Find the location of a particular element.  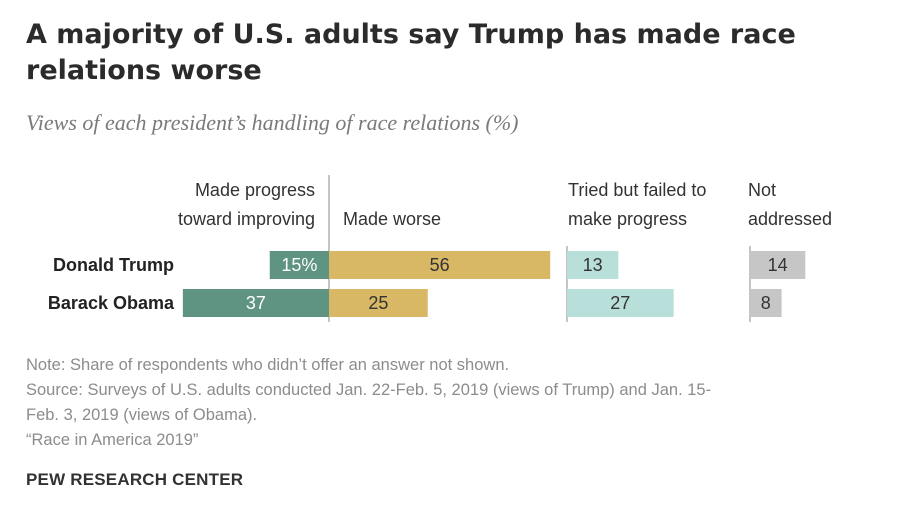

column-header-worse-line1: Made worse is located at coordinates (392, 219).